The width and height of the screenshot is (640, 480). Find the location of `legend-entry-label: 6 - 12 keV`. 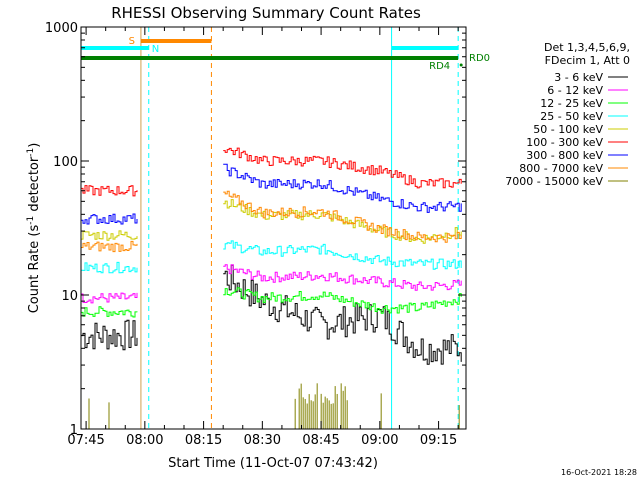

legend-entry-label: 6 - 12 keV is located at coordinates (575, 90).